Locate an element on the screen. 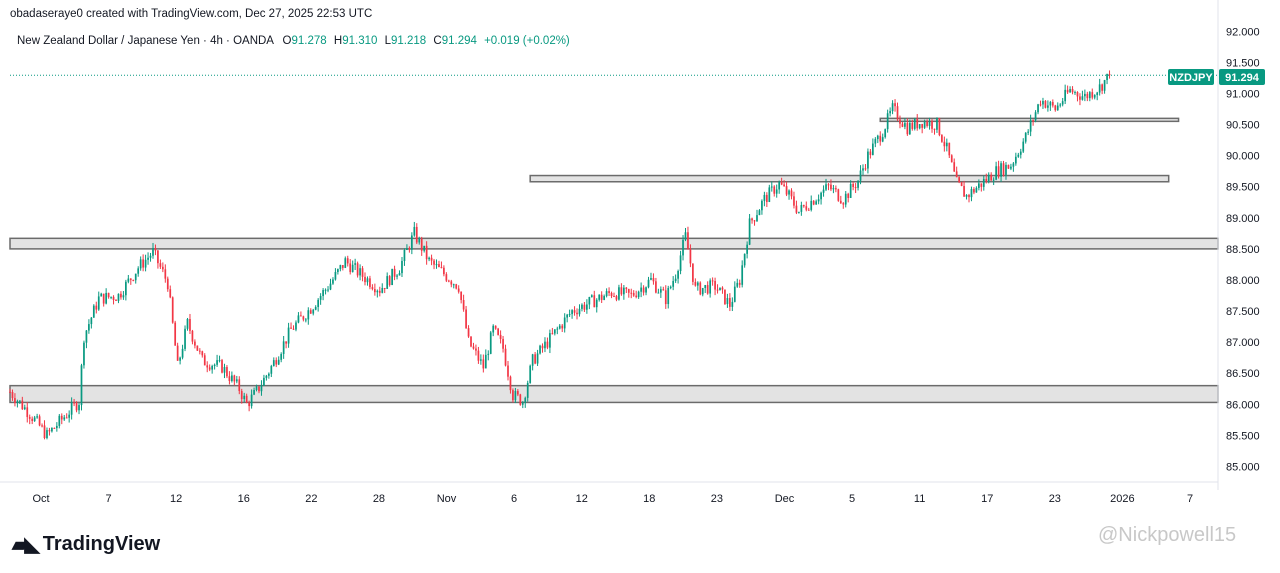  time-tick-label: 12 is located at coordinates (582, 499).